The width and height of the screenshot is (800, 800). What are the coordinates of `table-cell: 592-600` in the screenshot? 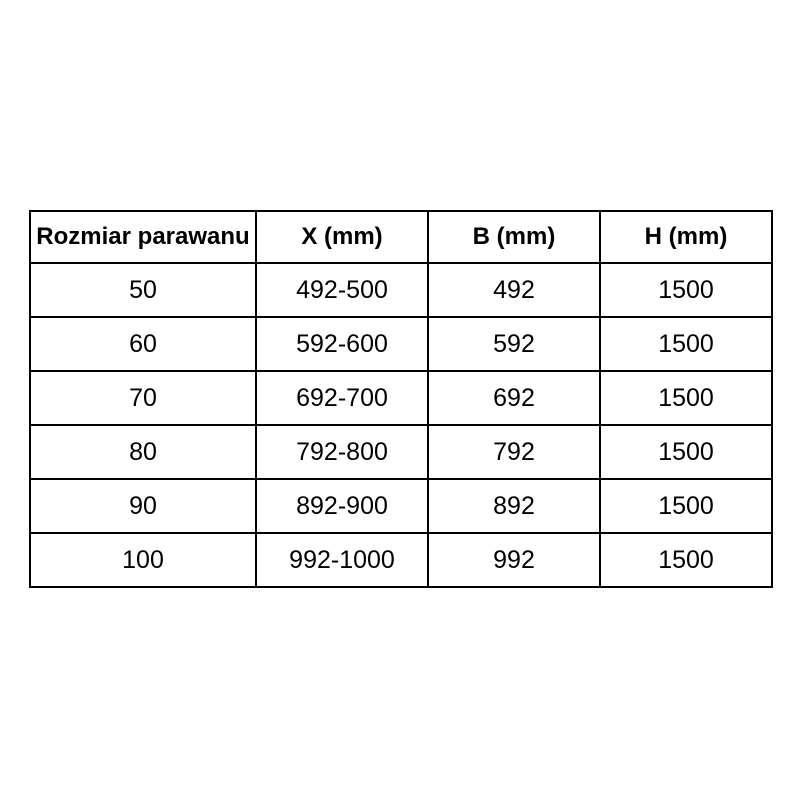 It's located at (342, 344).